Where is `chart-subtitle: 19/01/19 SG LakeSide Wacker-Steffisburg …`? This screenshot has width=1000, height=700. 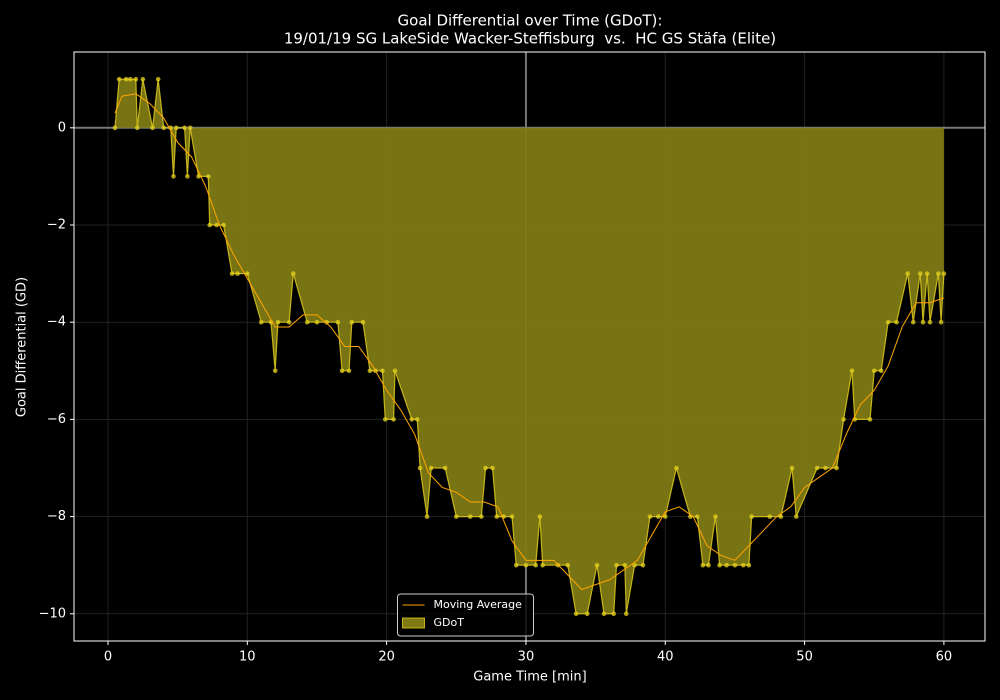 chart-subtitle: 19/01/19 SG LakeSide Wacker-Steffisburg … is located at coordinates (530, 39).